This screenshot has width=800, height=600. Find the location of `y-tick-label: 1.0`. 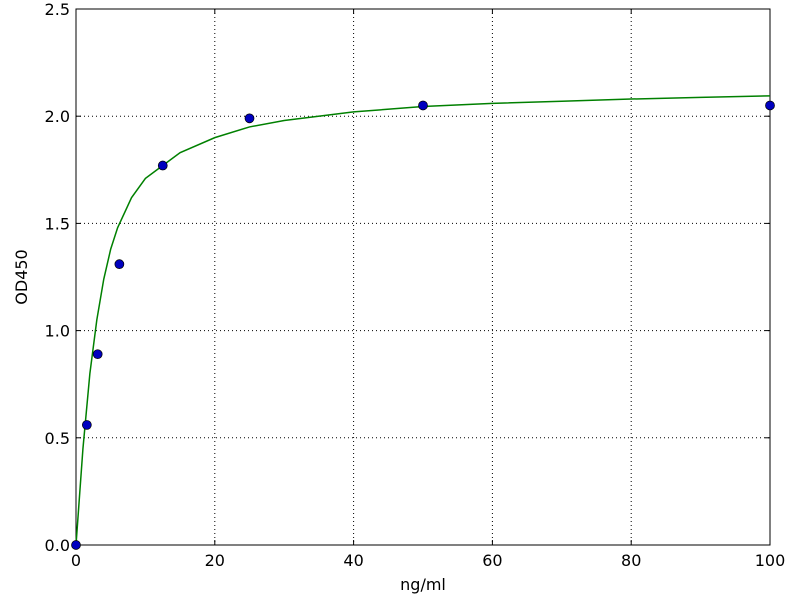

y-tick-label: 1.0 is located at coordinates (57, 331).